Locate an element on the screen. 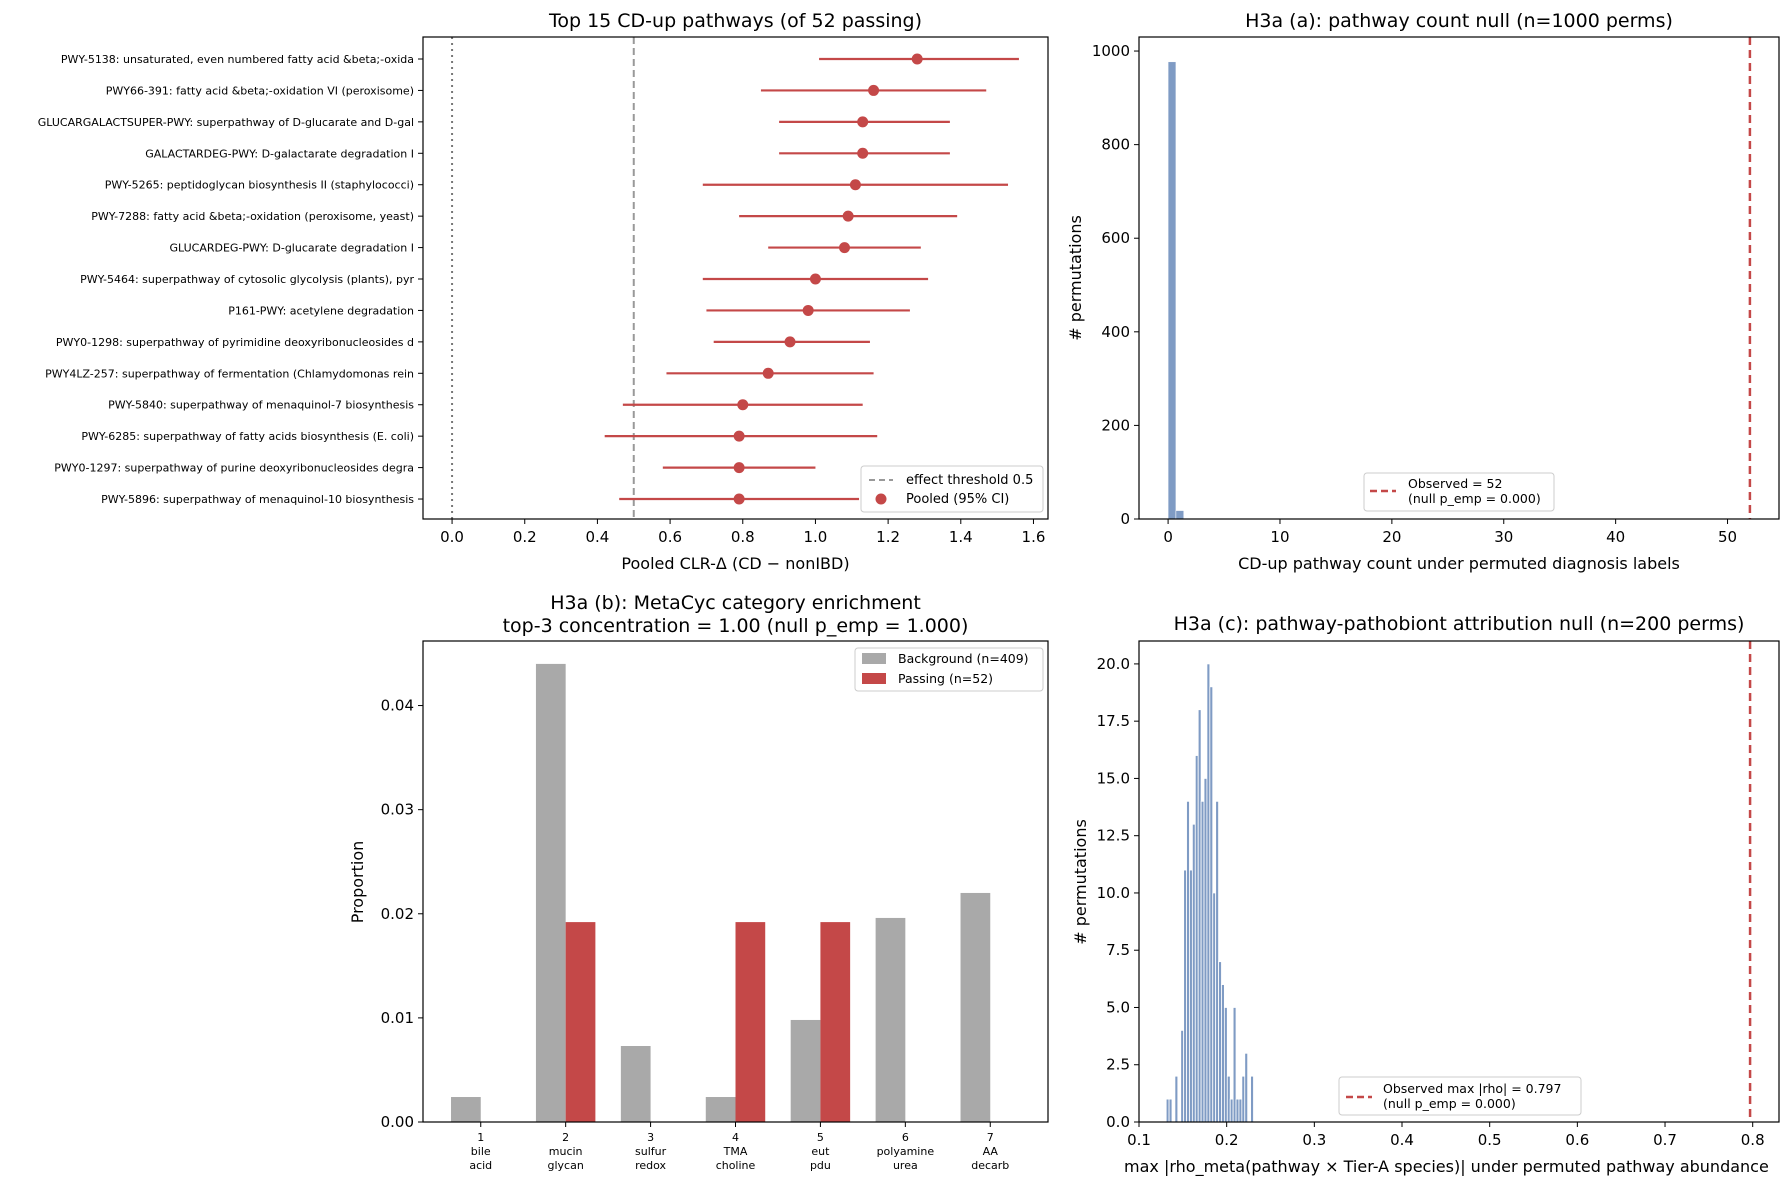 The image size is (1785, 1188). h3a-b-x-tick-label: AA is located at coordinates (991, 1151).